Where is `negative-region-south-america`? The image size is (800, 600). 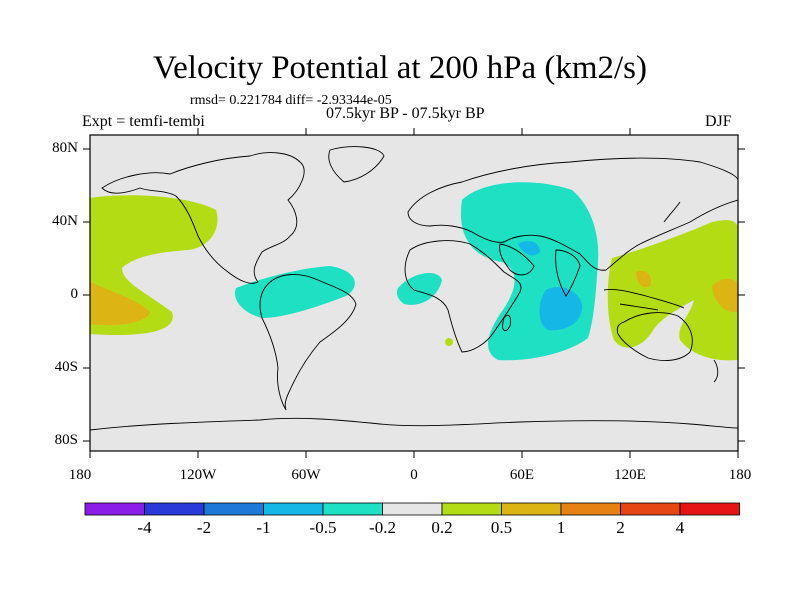
negative-region-south-america is located at coordinates (295, 292).